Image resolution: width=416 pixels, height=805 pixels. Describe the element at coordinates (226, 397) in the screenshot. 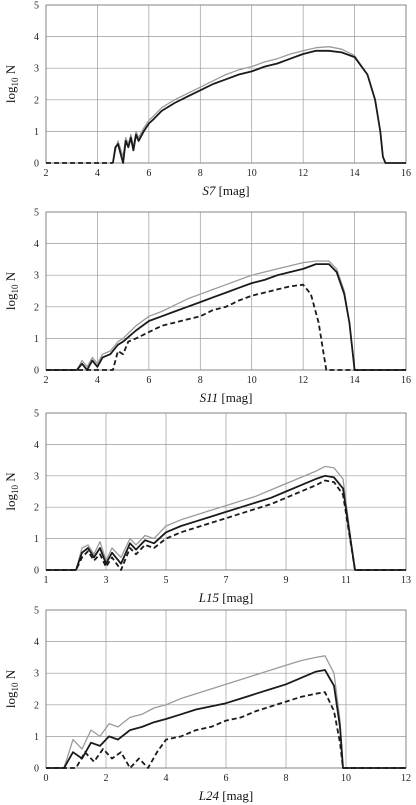

I see `x-axis-label: S11 [mag]` at that location.